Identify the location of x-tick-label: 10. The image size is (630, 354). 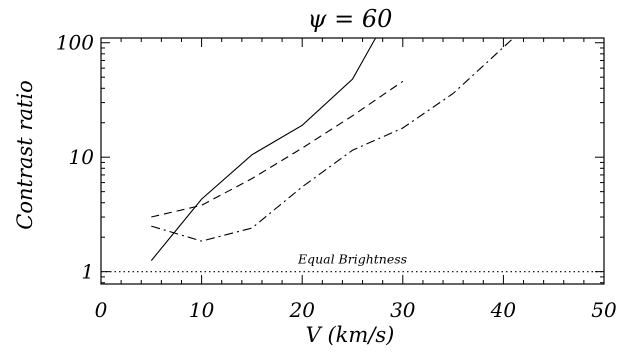
(202, 310).